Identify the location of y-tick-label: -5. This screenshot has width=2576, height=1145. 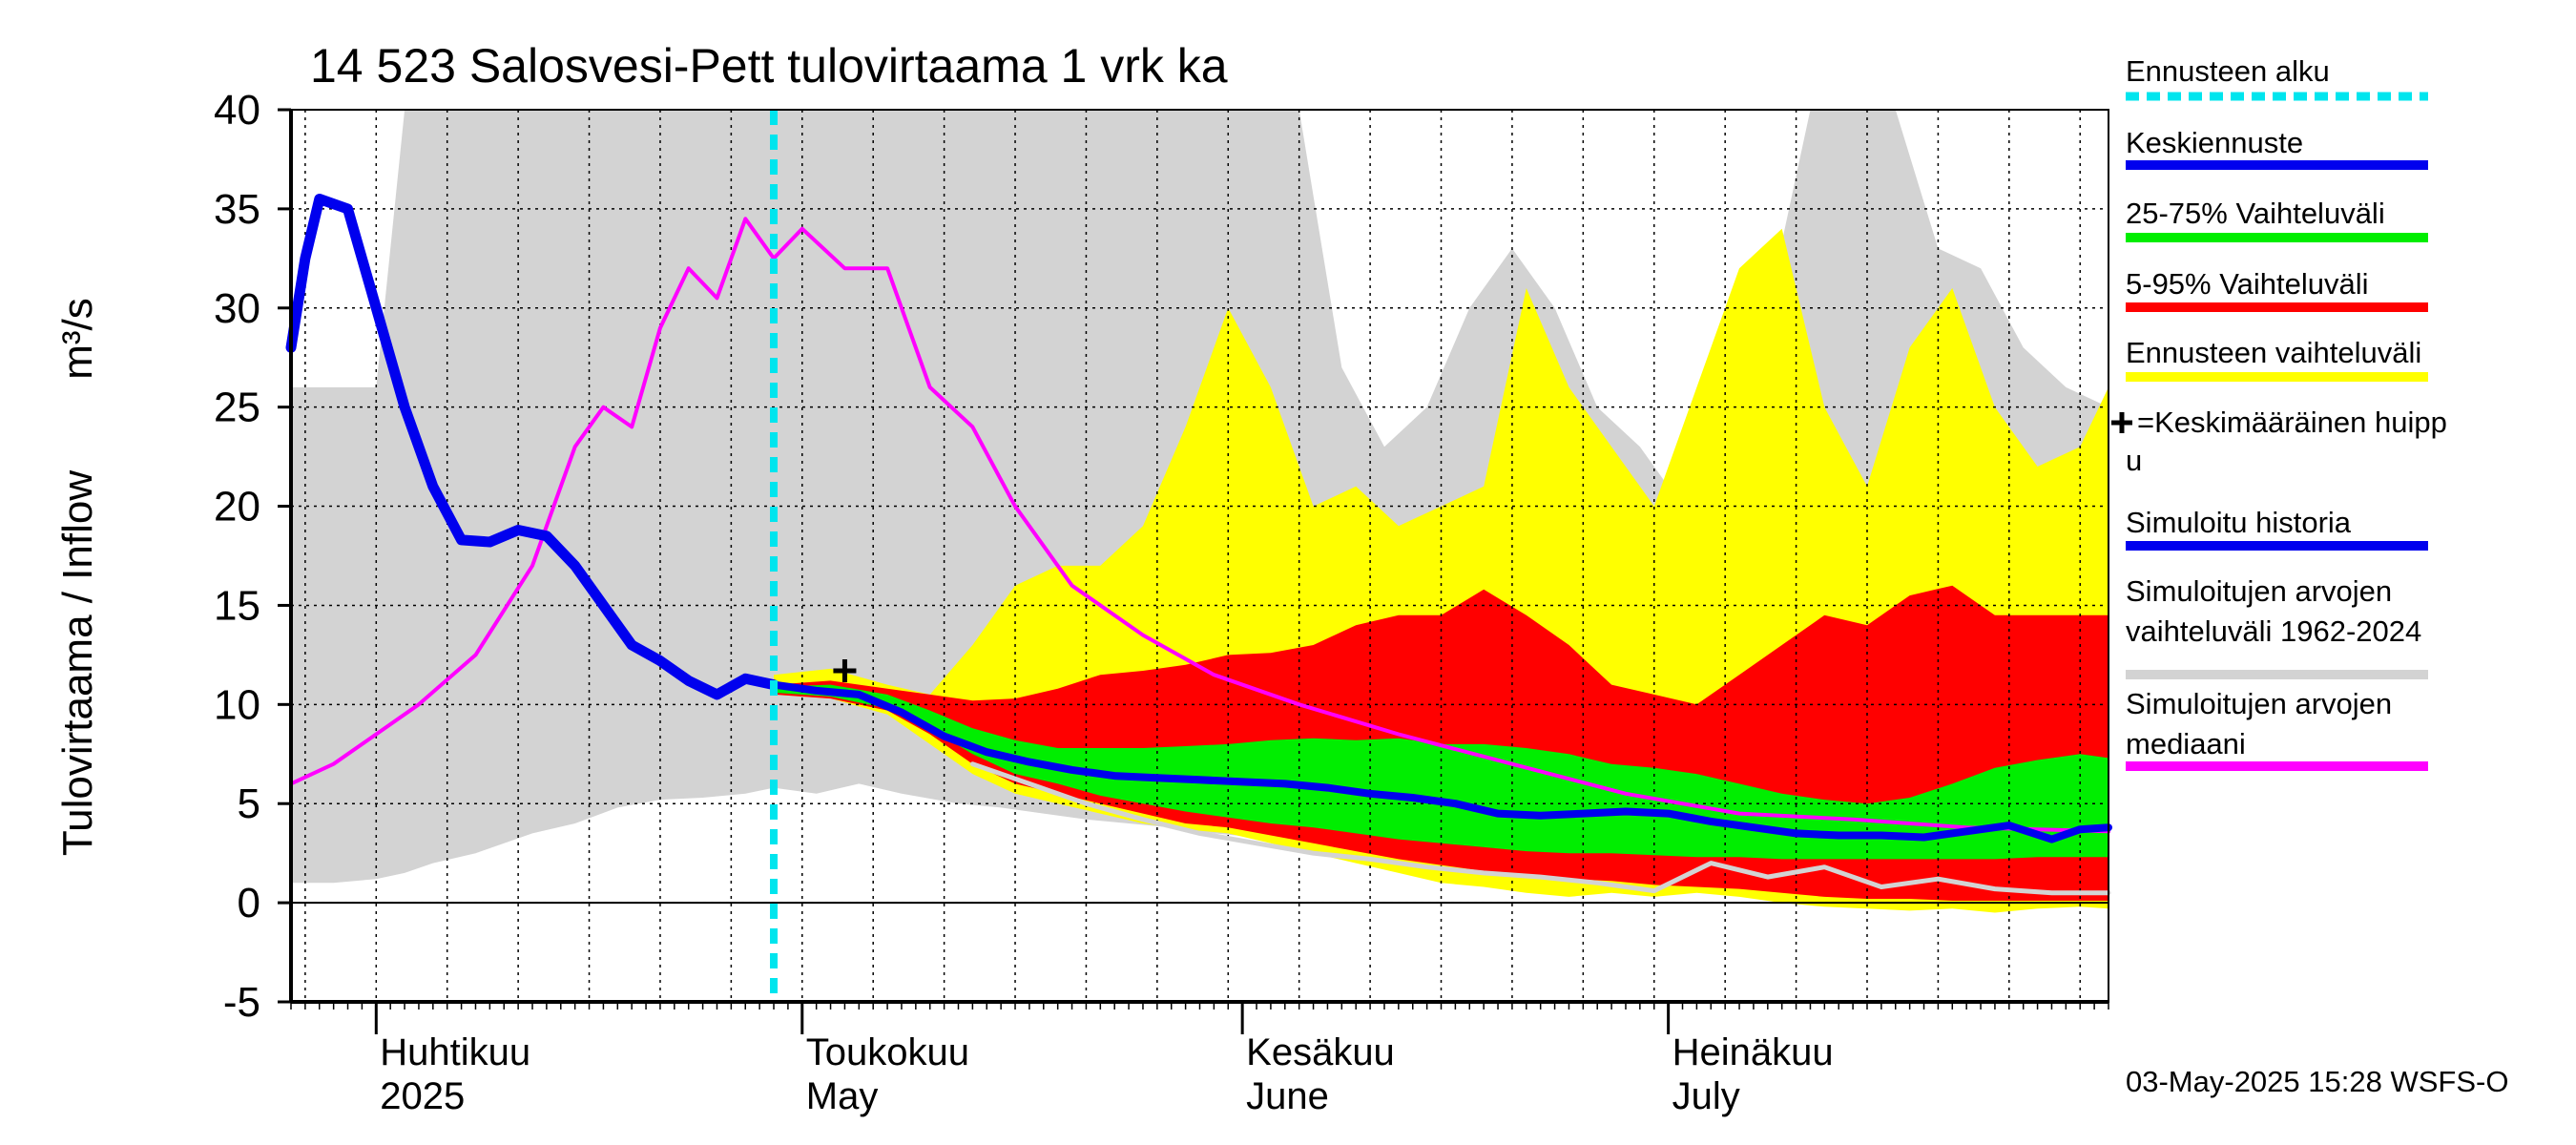
(241, 1003).